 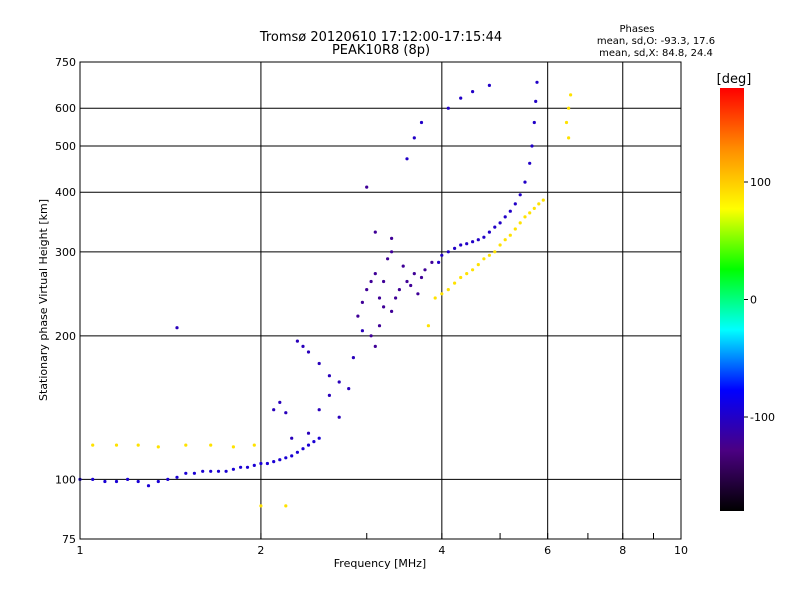 I want to click on phases-x-stats: mean, sd,X: 84.8, 24.4, so click(x=656, y=53).